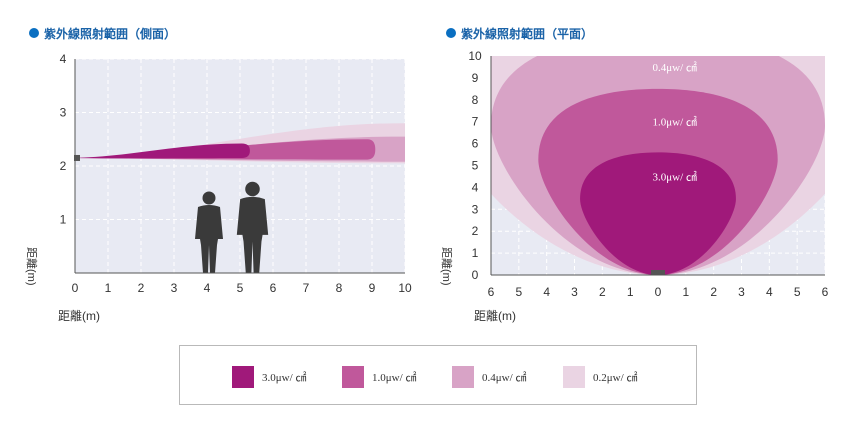  What do you see at coordinates (232, 227) in the screenshot?
I see `side-people-group` at bounding box center [232, 227].